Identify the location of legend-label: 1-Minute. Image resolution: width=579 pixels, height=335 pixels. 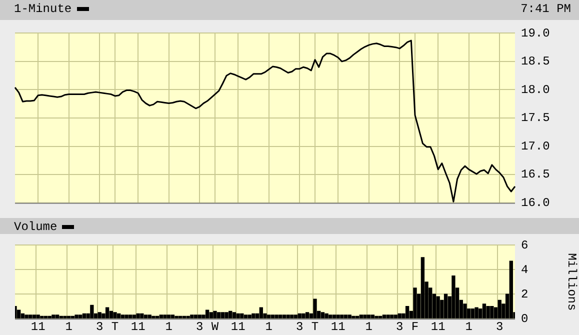
(43, 9).